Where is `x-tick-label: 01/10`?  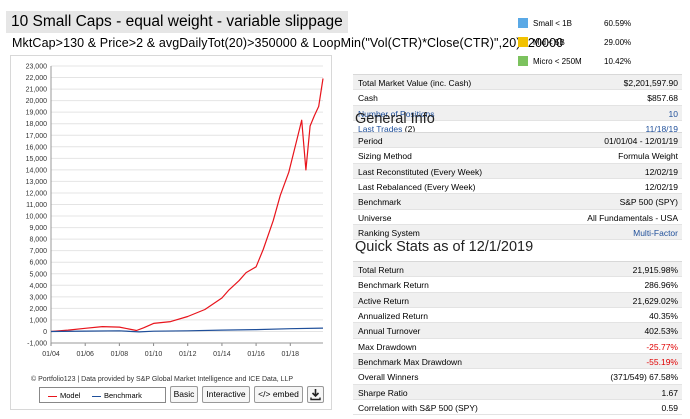
x-tick-label: 01/10 is located at coordinates (154, 354).